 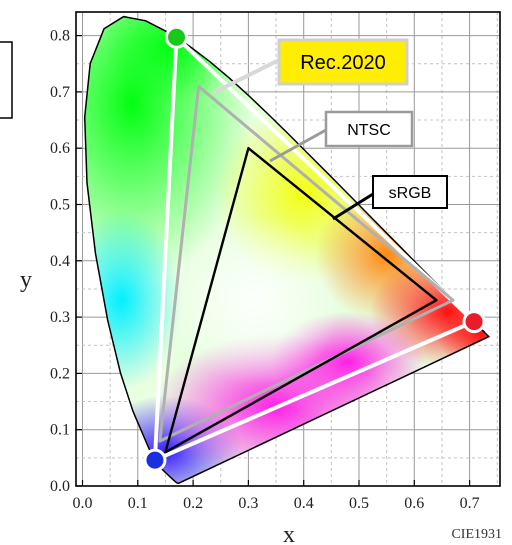 I want to click on x-tick-label: 0.0, so click(x=83, y=503).